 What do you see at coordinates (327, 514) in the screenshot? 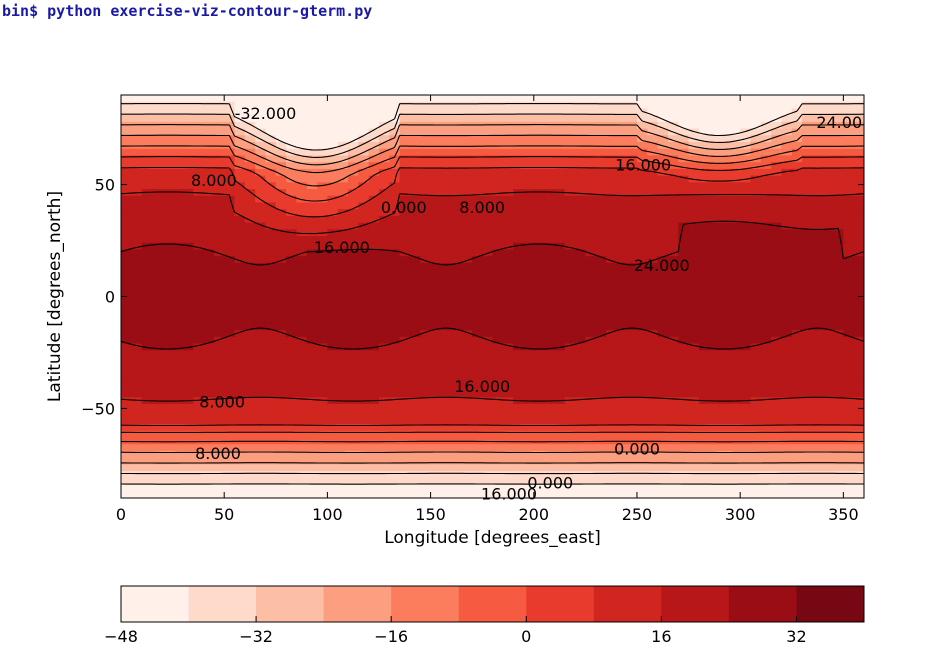
I see `x-tick-label: 100` at bounding box center [327, 514].